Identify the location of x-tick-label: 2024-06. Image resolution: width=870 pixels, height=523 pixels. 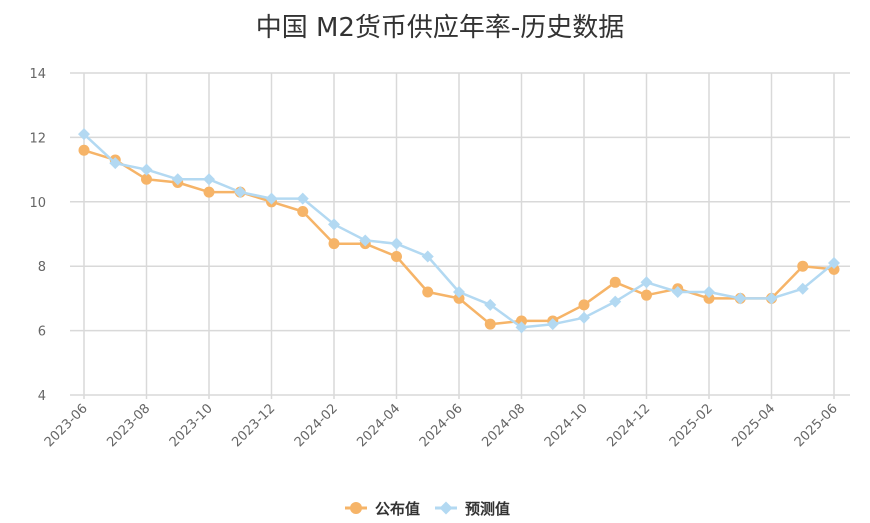
(441, 425).